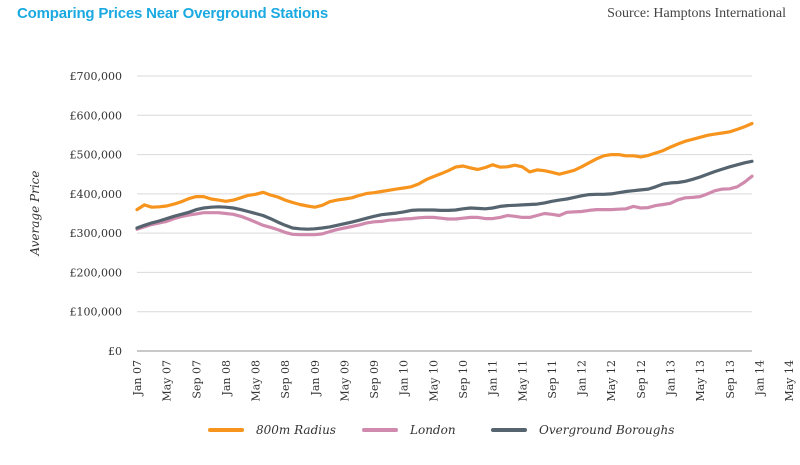  Describe the element at coordinates (137, 378) in the screenshot. I see `x-tick-label: Jan 07` at that location.